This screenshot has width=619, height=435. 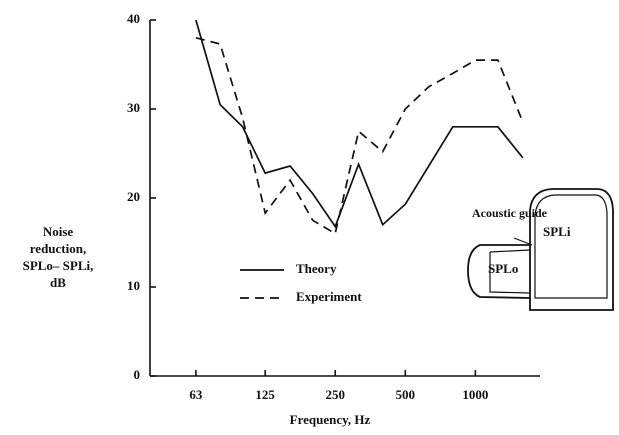 What do you see at coordinates (316, 268) in the screenshot?
I see `legend-label: Theory` at bounding box center [316, 268].